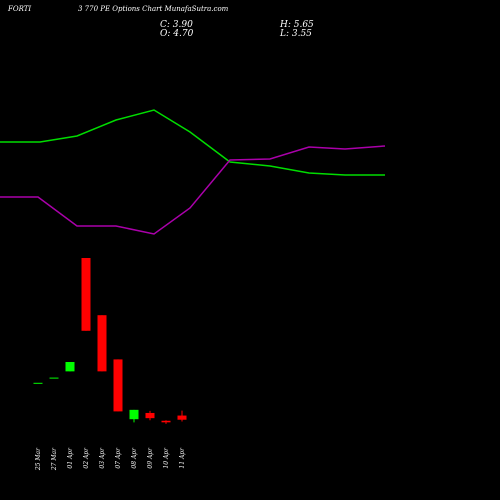 The height and width of the screenshot is (500, 500). What do you see at coordinates (182, 458) in the screenshot?
I see `x-tick-label: 11 Apr` at bounding box center [182, 458].